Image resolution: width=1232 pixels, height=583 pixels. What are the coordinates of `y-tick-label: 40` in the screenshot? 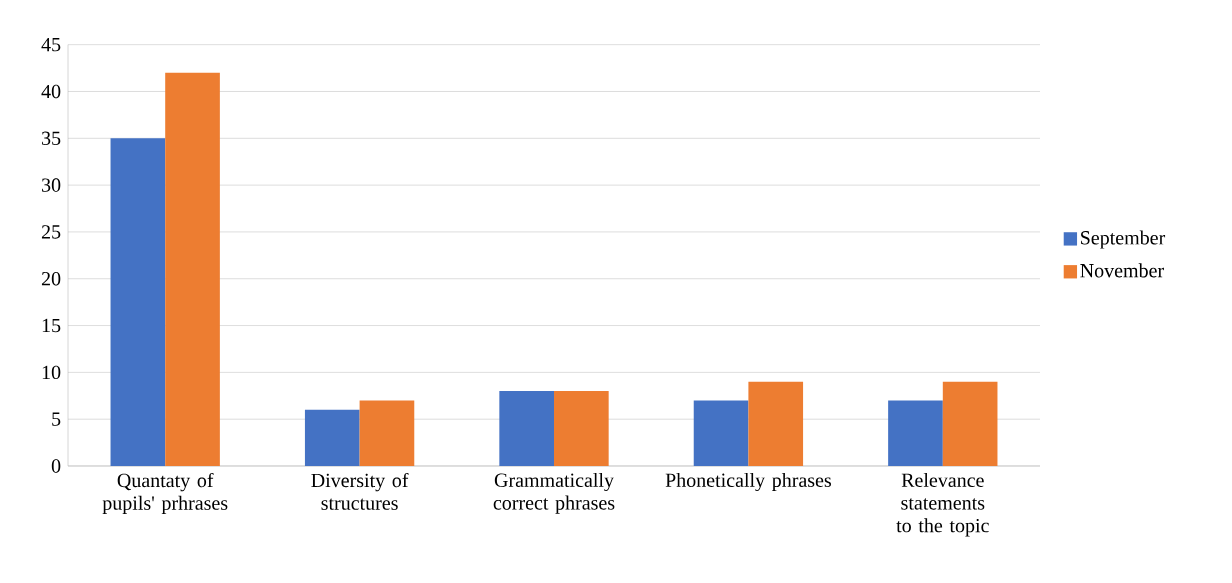 It's located at (51, 91).